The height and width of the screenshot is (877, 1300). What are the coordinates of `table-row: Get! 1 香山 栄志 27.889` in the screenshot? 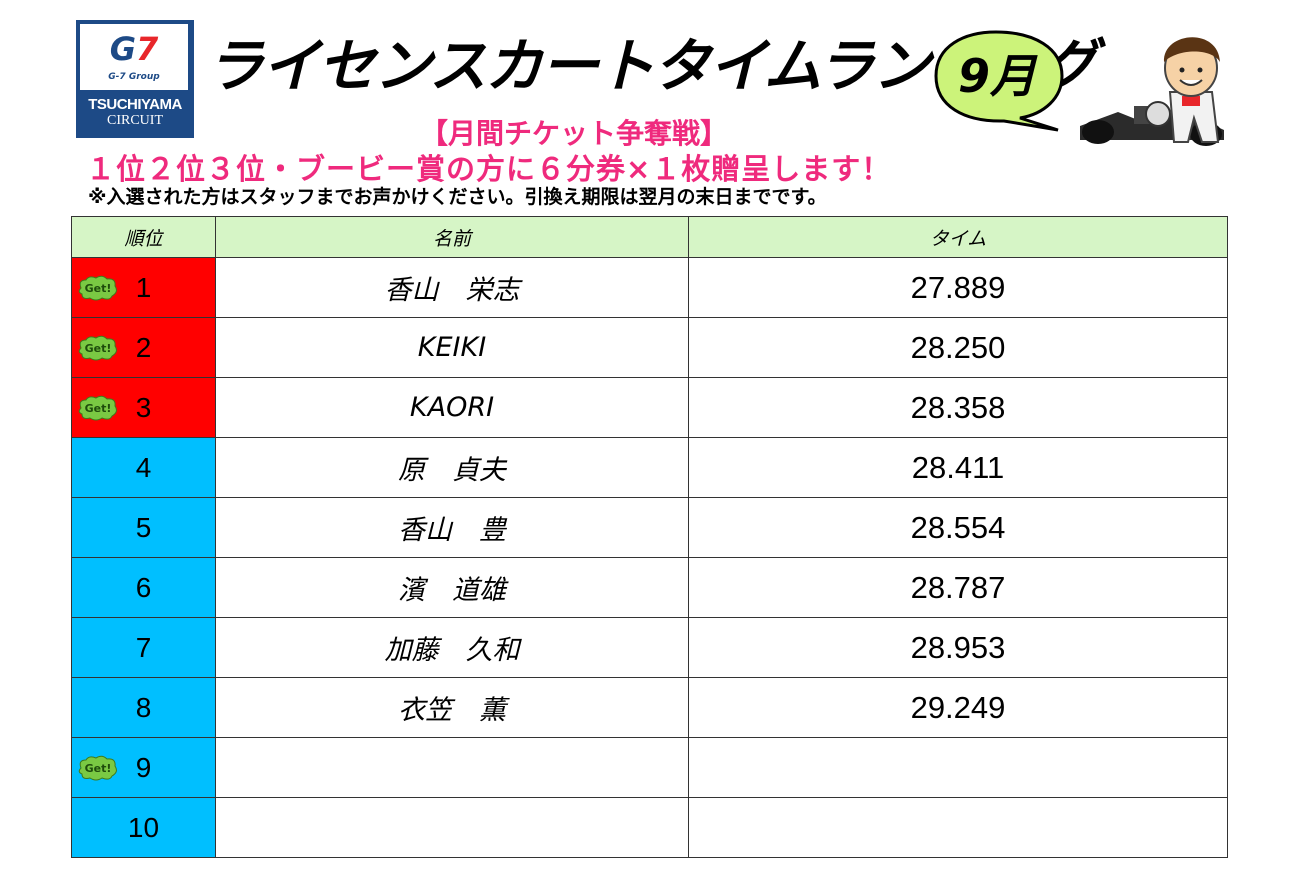 It's located at (649, 287).